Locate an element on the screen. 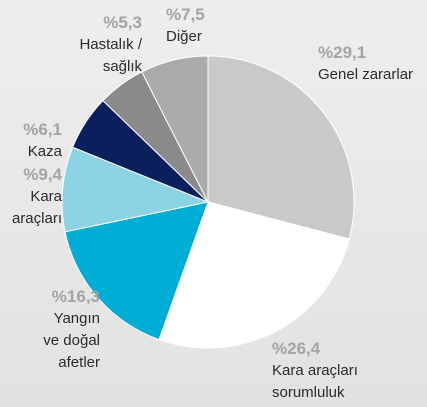 The image size is (427, 407). slice-label: %9,4 Kara araçları is located at coordinates (31, 197).